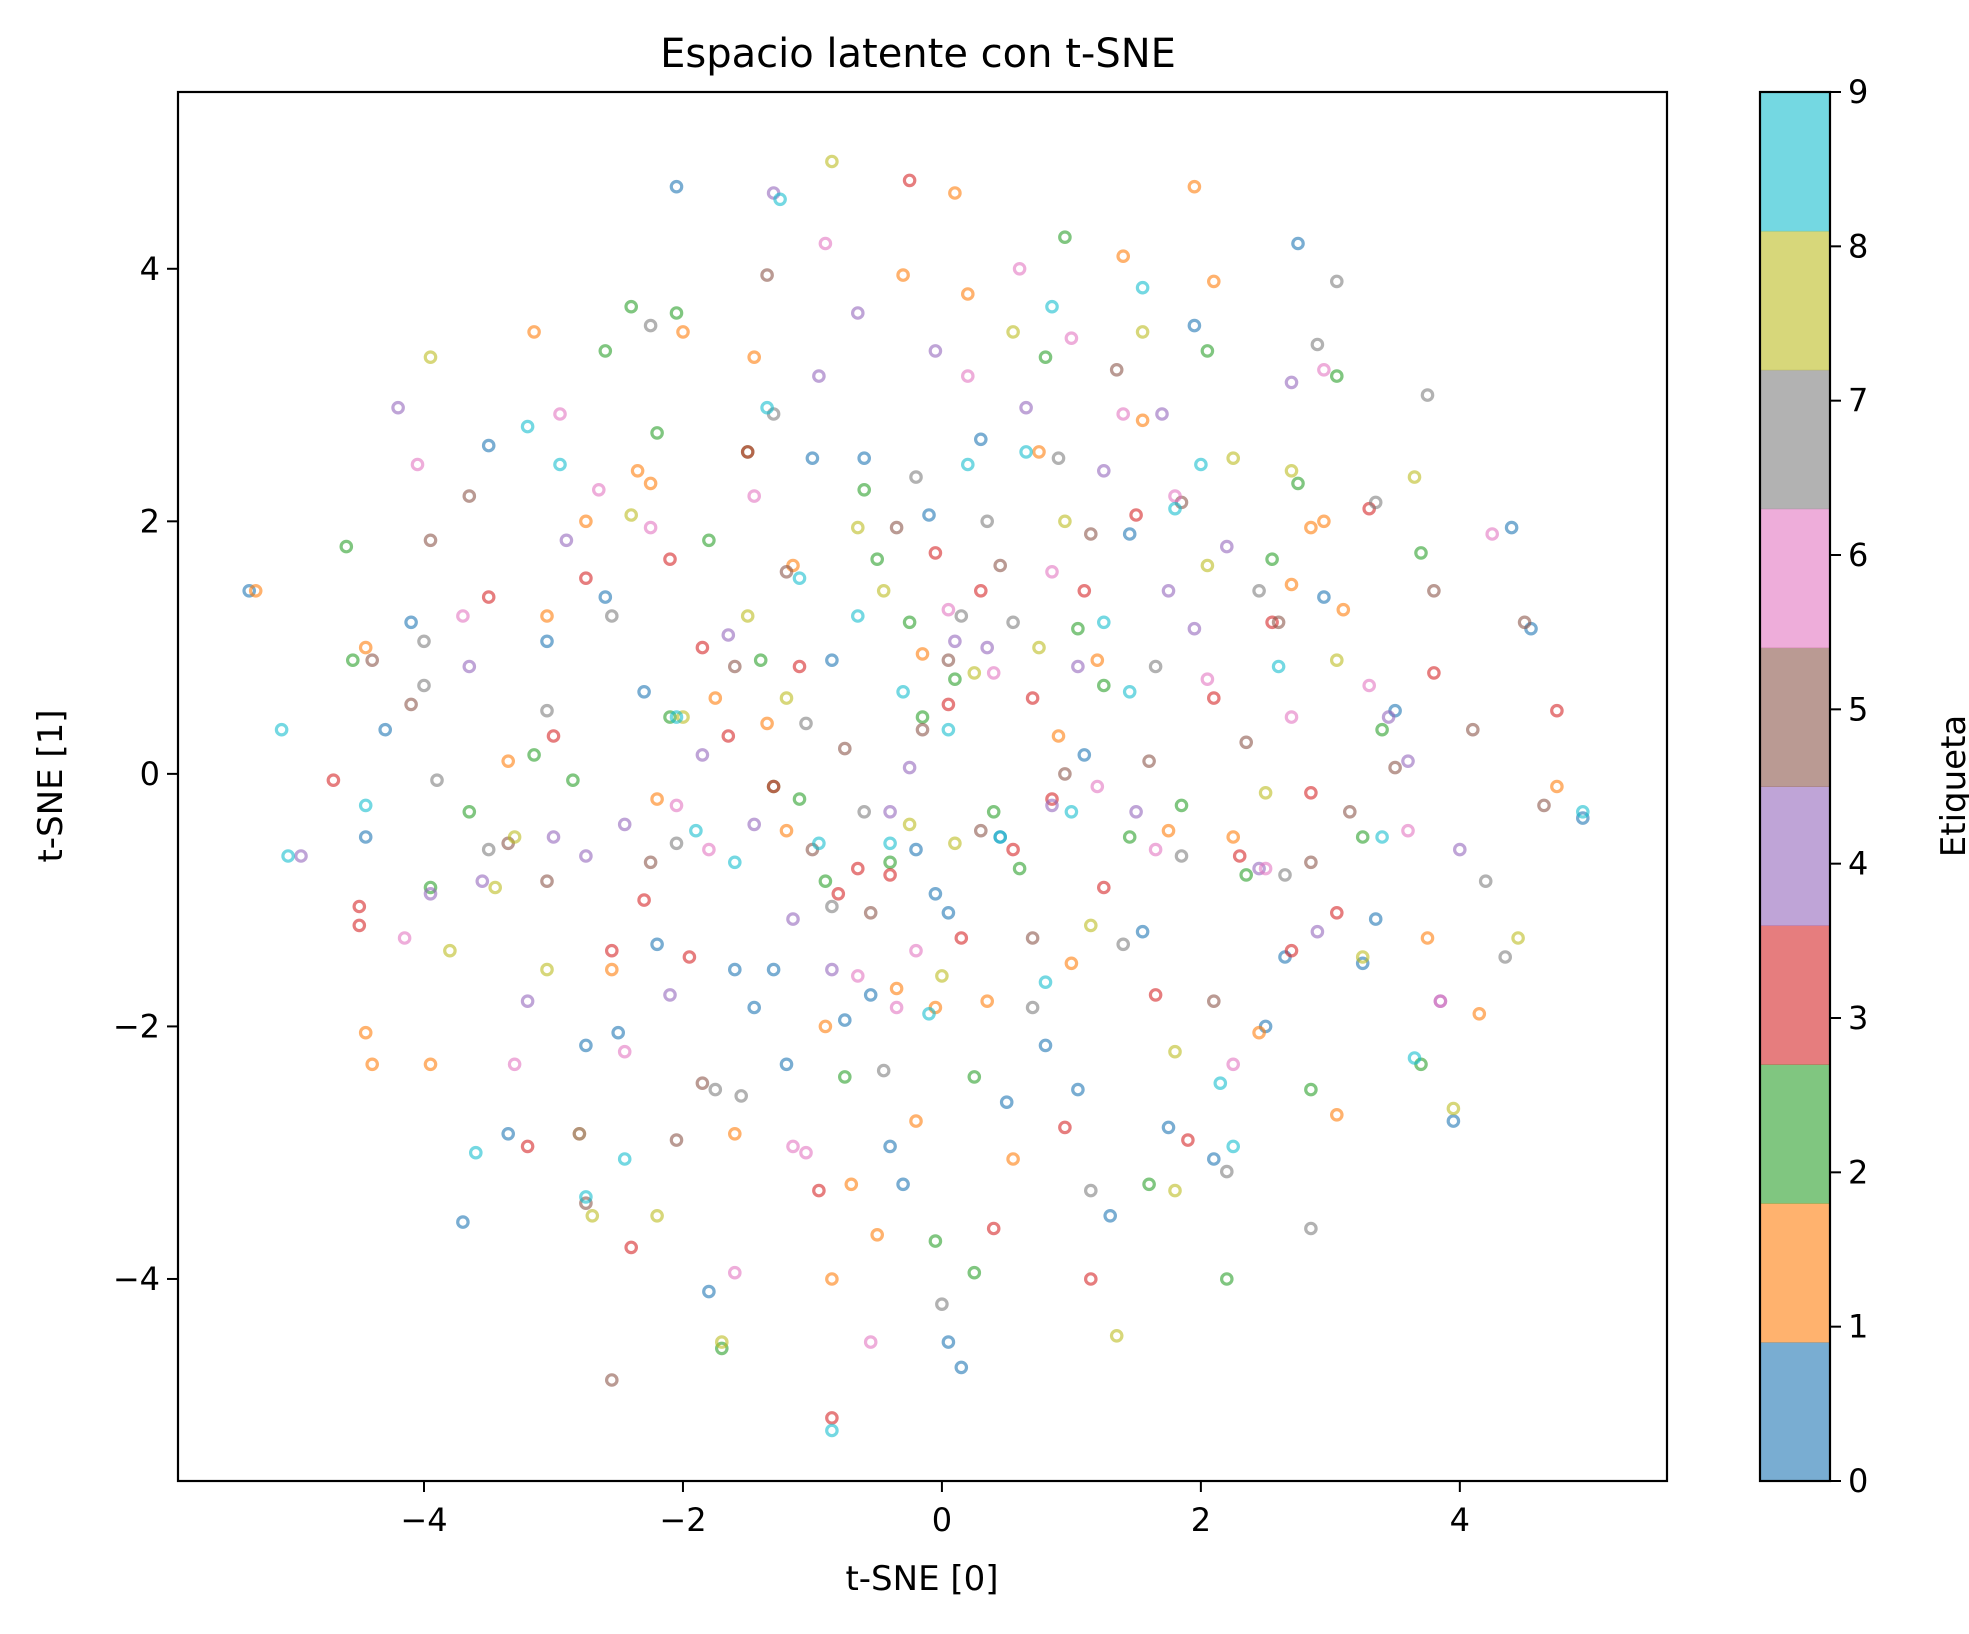 Image resolution: width=1969 pixels, height=1634 pixels. What do you see at coordinates (1858, 1172) in the screenshot?
I see `colorbar-tick-label-2: 2` at bounding box center [1858, 1172].